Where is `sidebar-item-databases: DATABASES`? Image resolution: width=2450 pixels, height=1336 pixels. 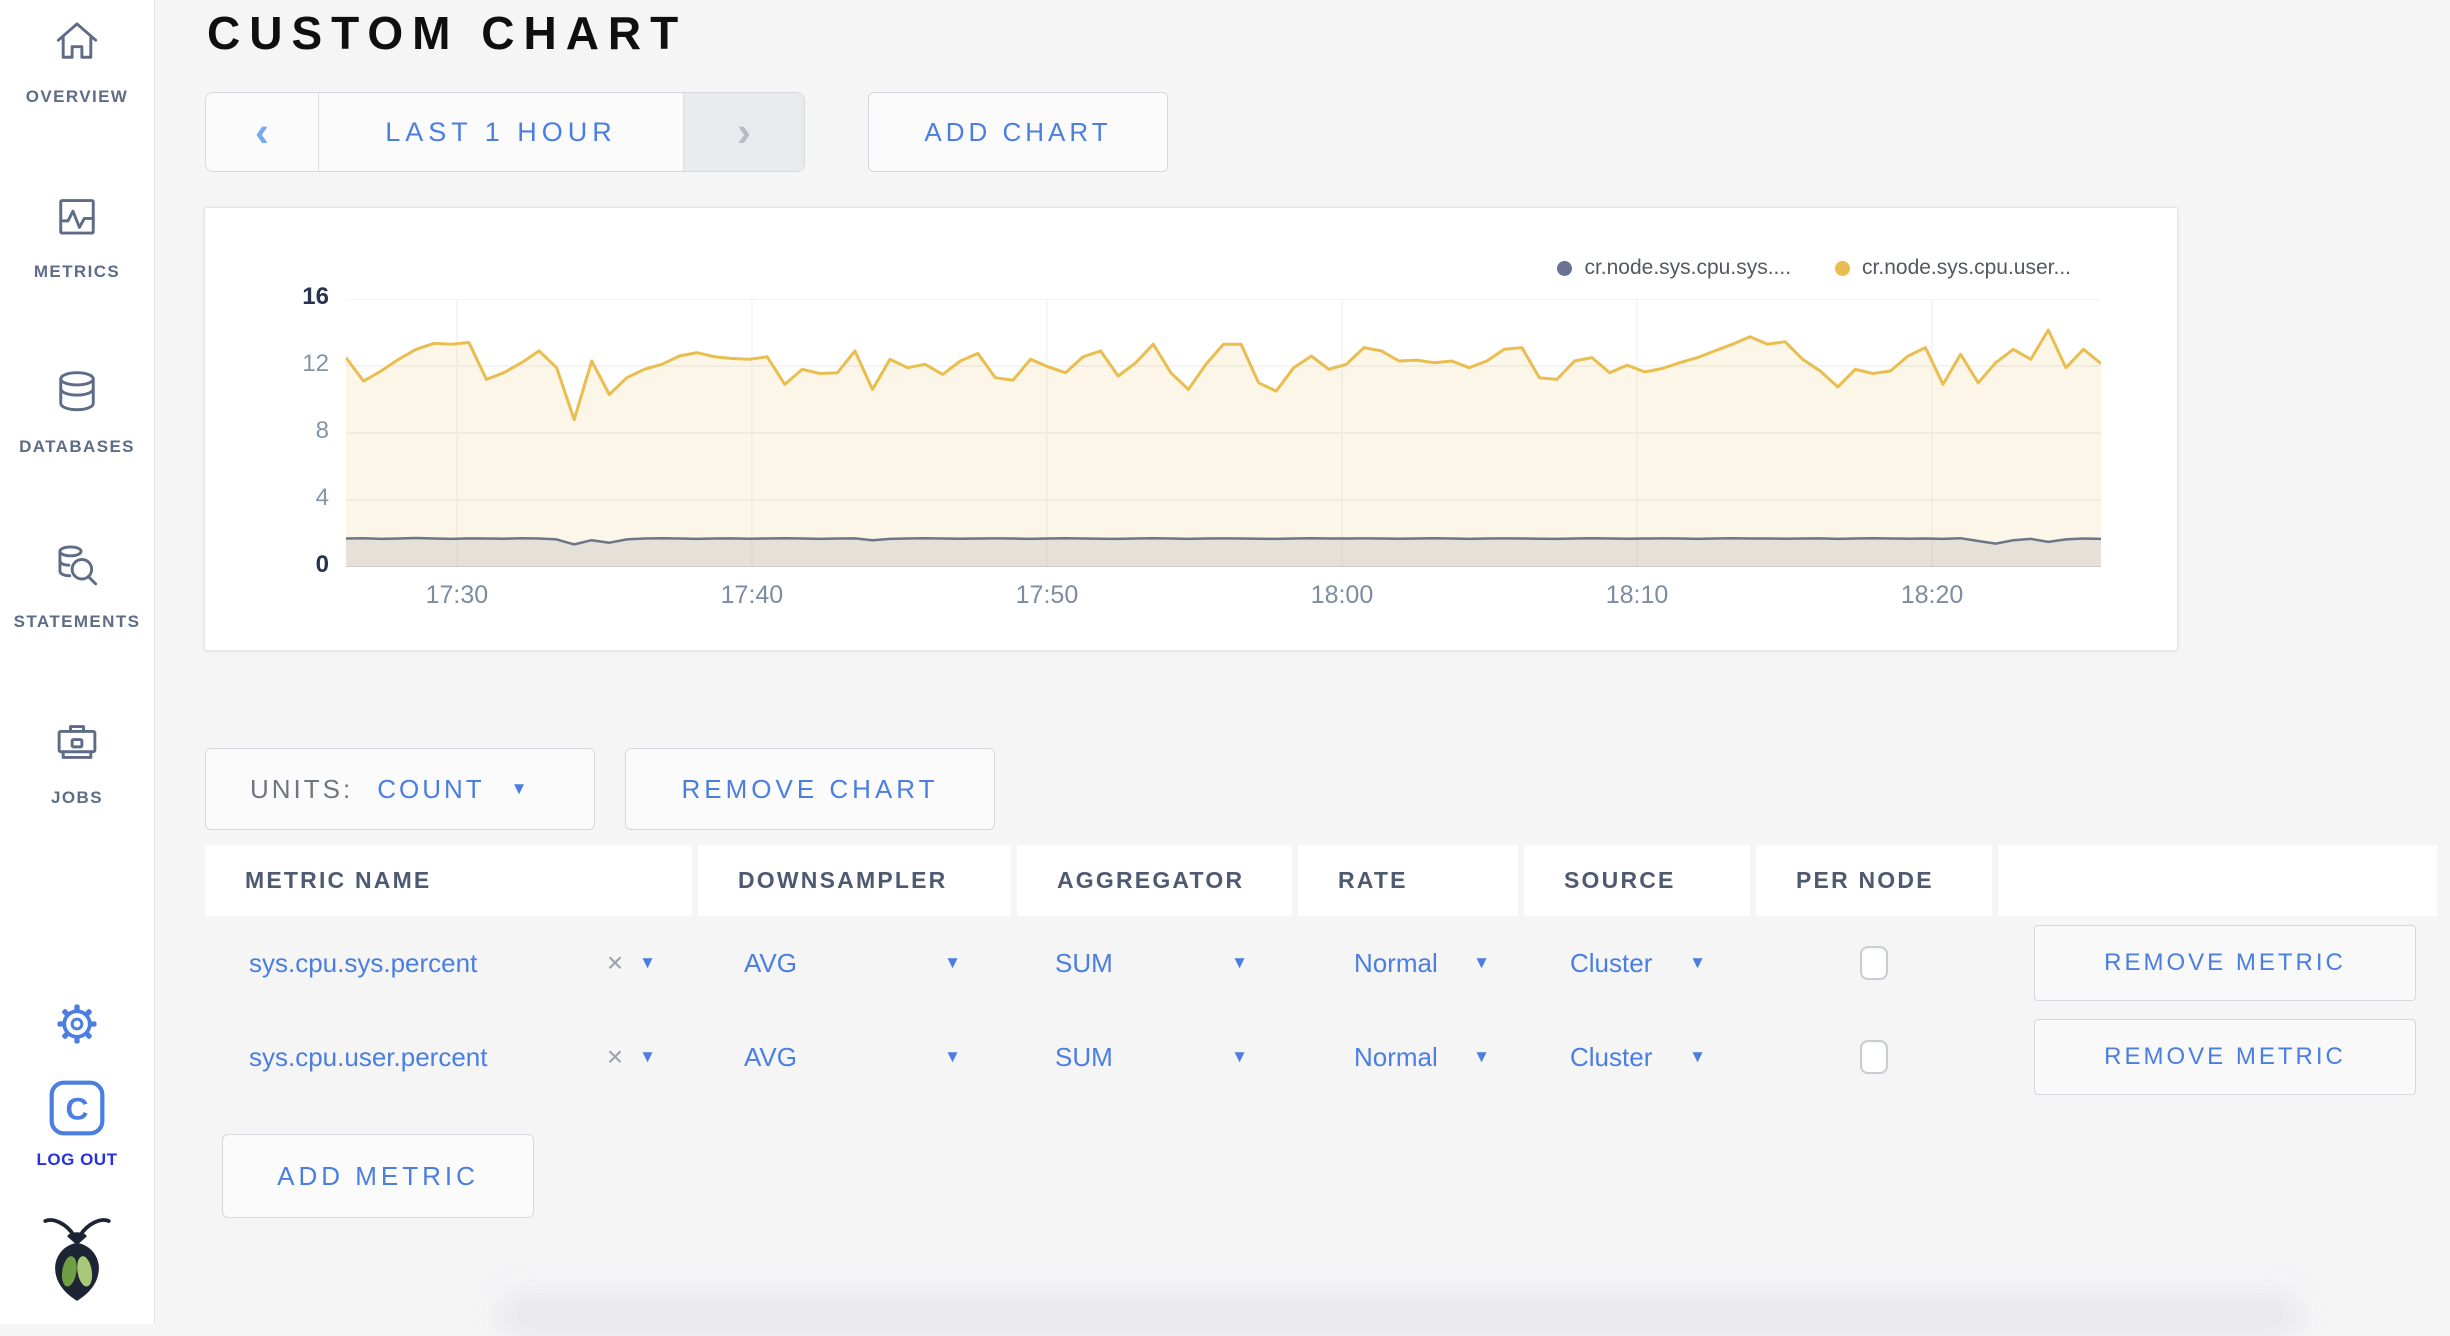 sidebar-item-databases: DATABASES is located at coordinates (77, 411).